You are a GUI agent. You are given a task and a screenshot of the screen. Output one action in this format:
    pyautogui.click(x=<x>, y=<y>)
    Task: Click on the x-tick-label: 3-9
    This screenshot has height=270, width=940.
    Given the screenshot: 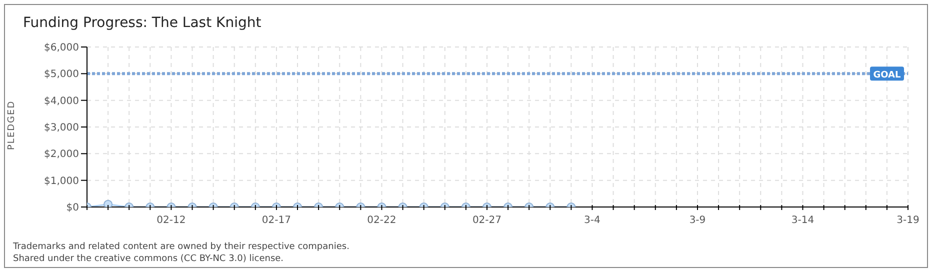 What is the action you would take?
    pyautogui.click(x=697, y=220)
    